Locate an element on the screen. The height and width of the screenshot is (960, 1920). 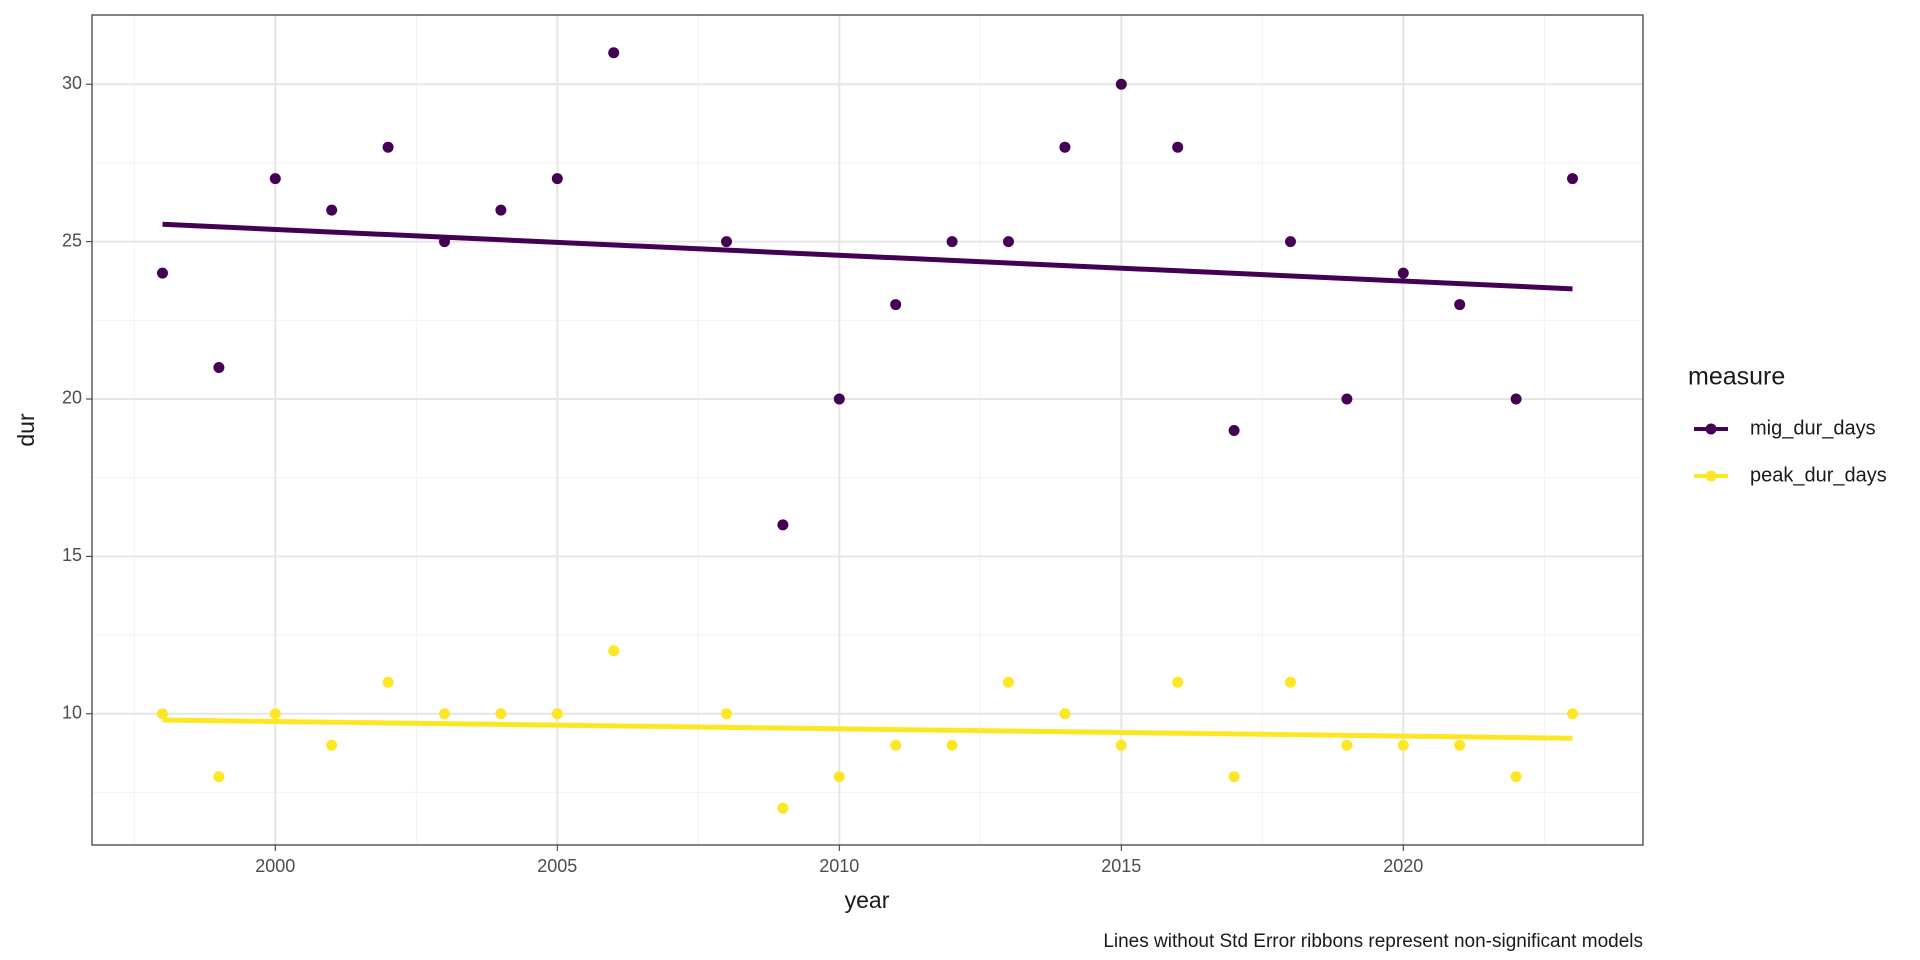
legend-label: peak_dur_days is located at coordinates (1818, 475).